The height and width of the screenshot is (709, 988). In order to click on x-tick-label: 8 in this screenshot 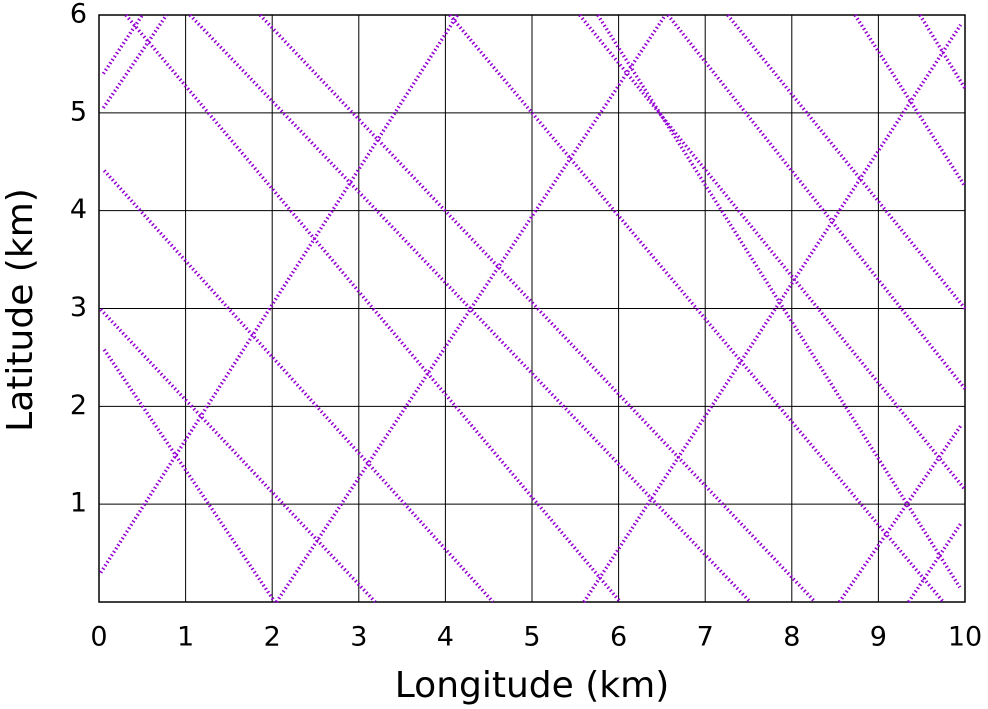, I will do `click(791, 637)`.